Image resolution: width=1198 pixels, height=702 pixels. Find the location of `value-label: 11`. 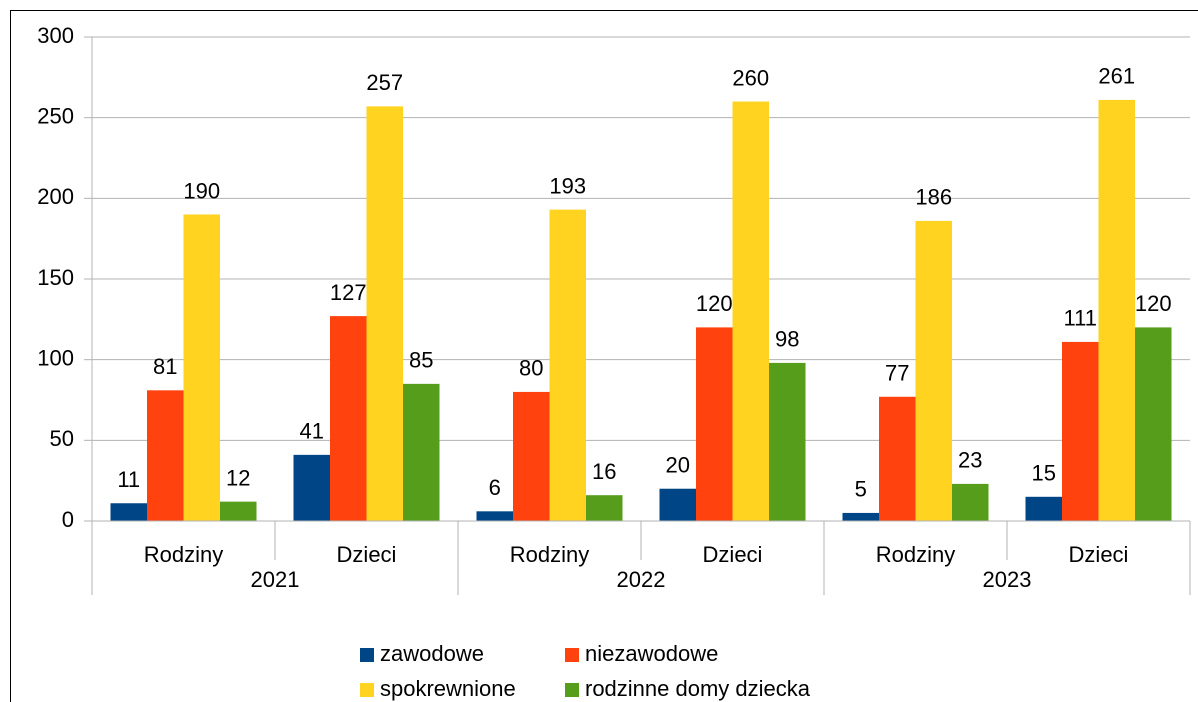

value-label: 11 is located at coordinates (128, 479).